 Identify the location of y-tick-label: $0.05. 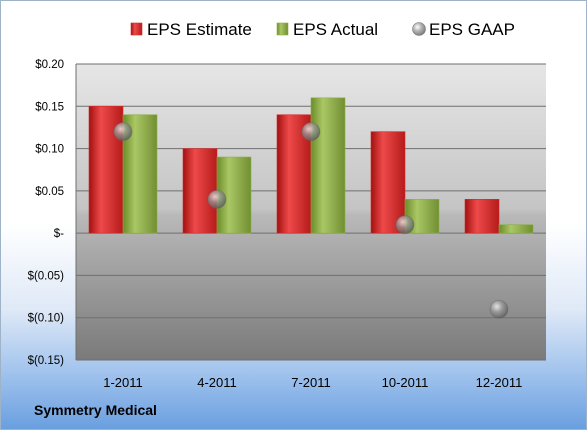
(49, 192).